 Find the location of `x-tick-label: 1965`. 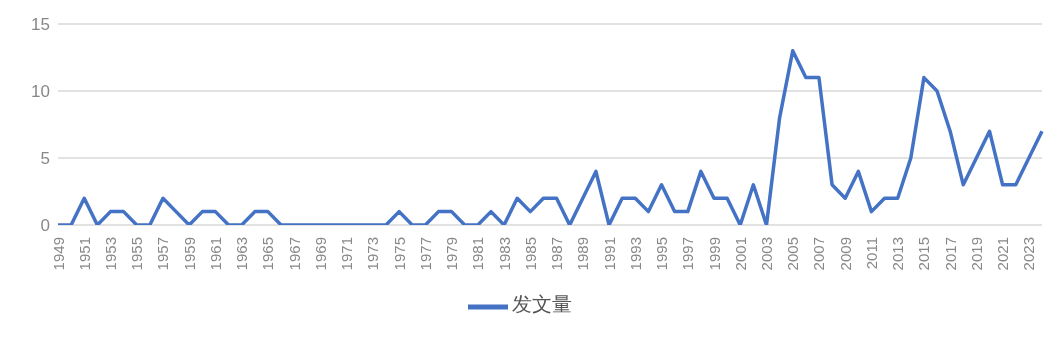

x-tick-label: 1965 is located at coordinates (268, 254).